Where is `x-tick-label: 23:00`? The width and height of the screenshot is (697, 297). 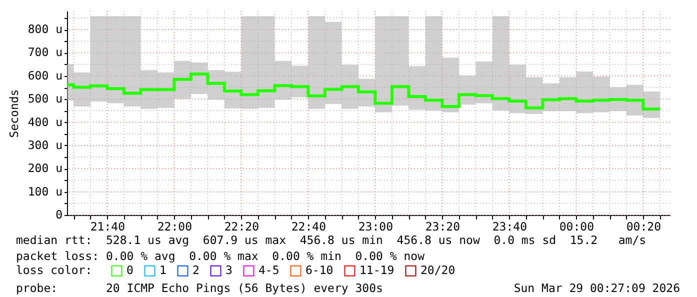
x-tick-label: 23:00 is located at coordinates (376, 227).